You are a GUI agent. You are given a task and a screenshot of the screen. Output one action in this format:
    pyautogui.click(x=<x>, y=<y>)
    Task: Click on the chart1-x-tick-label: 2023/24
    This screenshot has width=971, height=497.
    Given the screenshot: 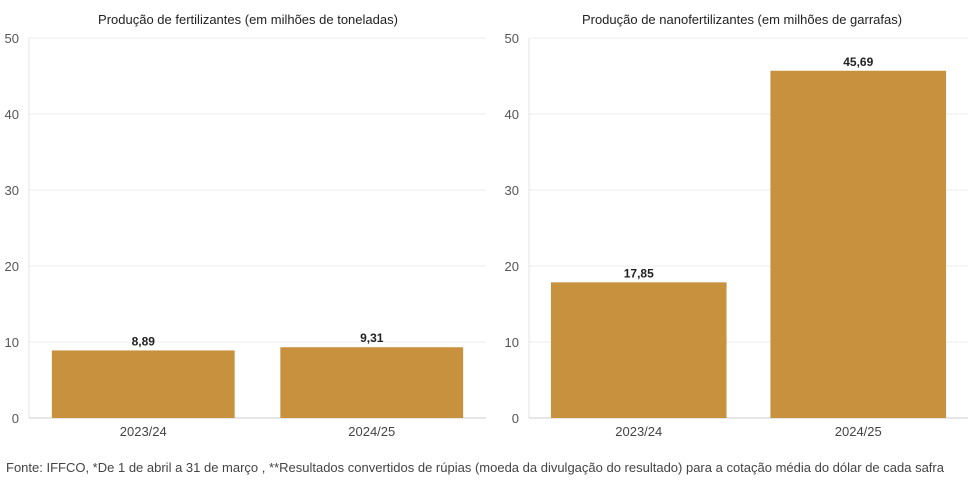 What is the action you would take?
    pyautogui.click(x=143, y=431)
    